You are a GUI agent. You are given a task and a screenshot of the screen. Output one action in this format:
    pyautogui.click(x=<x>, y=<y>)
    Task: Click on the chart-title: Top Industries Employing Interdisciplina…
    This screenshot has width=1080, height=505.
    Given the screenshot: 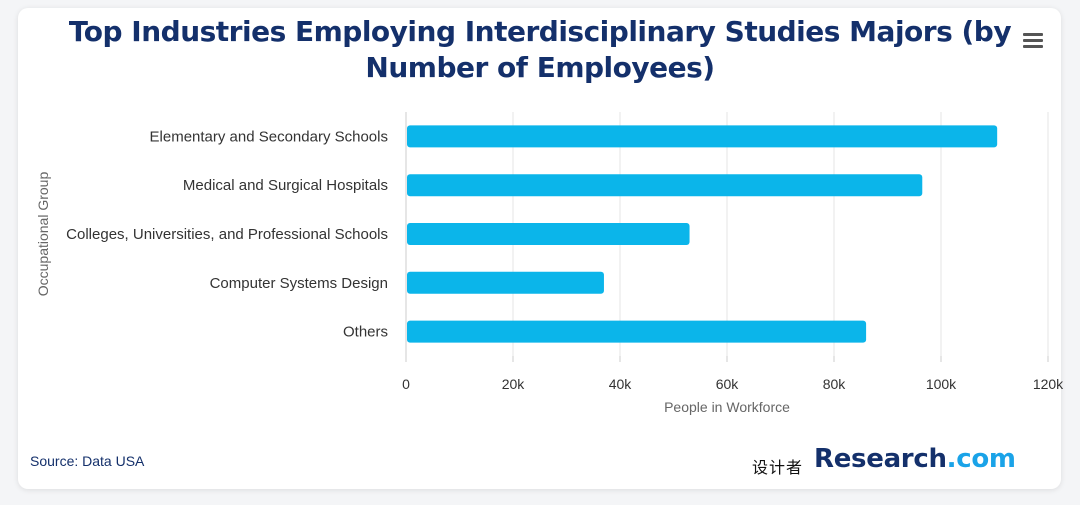 What is the action you would take?
    pyautogui.click(x=540, y=50)
    